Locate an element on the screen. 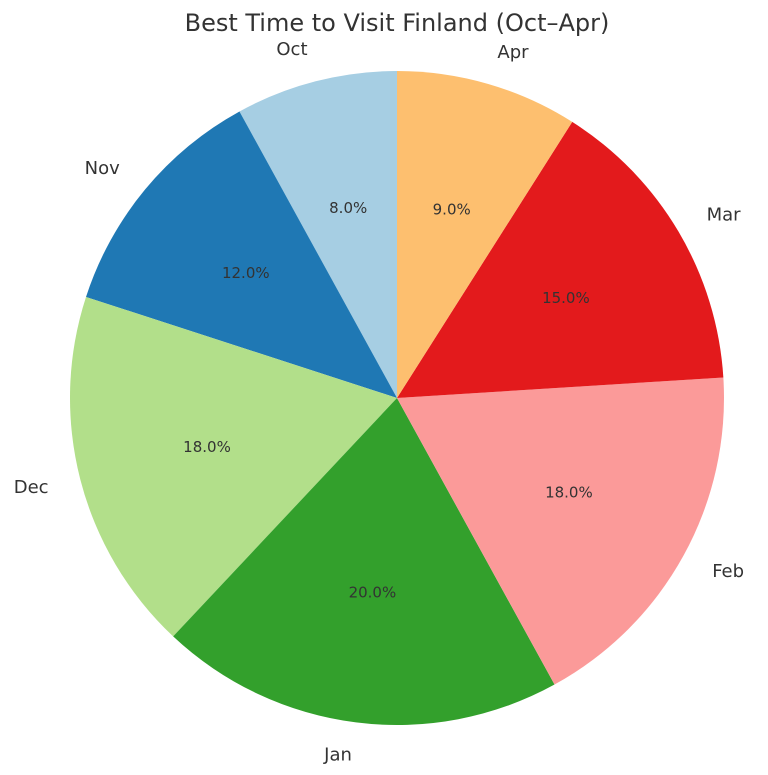 The width and height of the screenshot is (768, 775). percent-label-dec: 18.0% is located at coordinates (207, 447).